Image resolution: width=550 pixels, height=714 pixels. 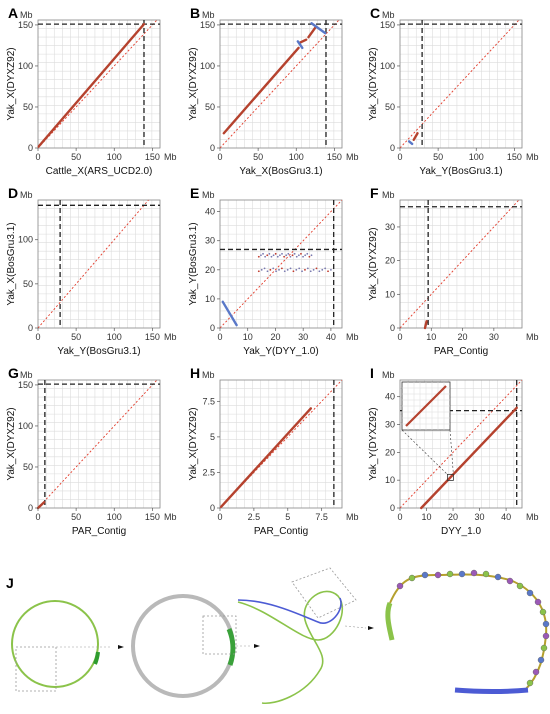 I want to click on x-tick-label: 10, so click(x=248, y=337).